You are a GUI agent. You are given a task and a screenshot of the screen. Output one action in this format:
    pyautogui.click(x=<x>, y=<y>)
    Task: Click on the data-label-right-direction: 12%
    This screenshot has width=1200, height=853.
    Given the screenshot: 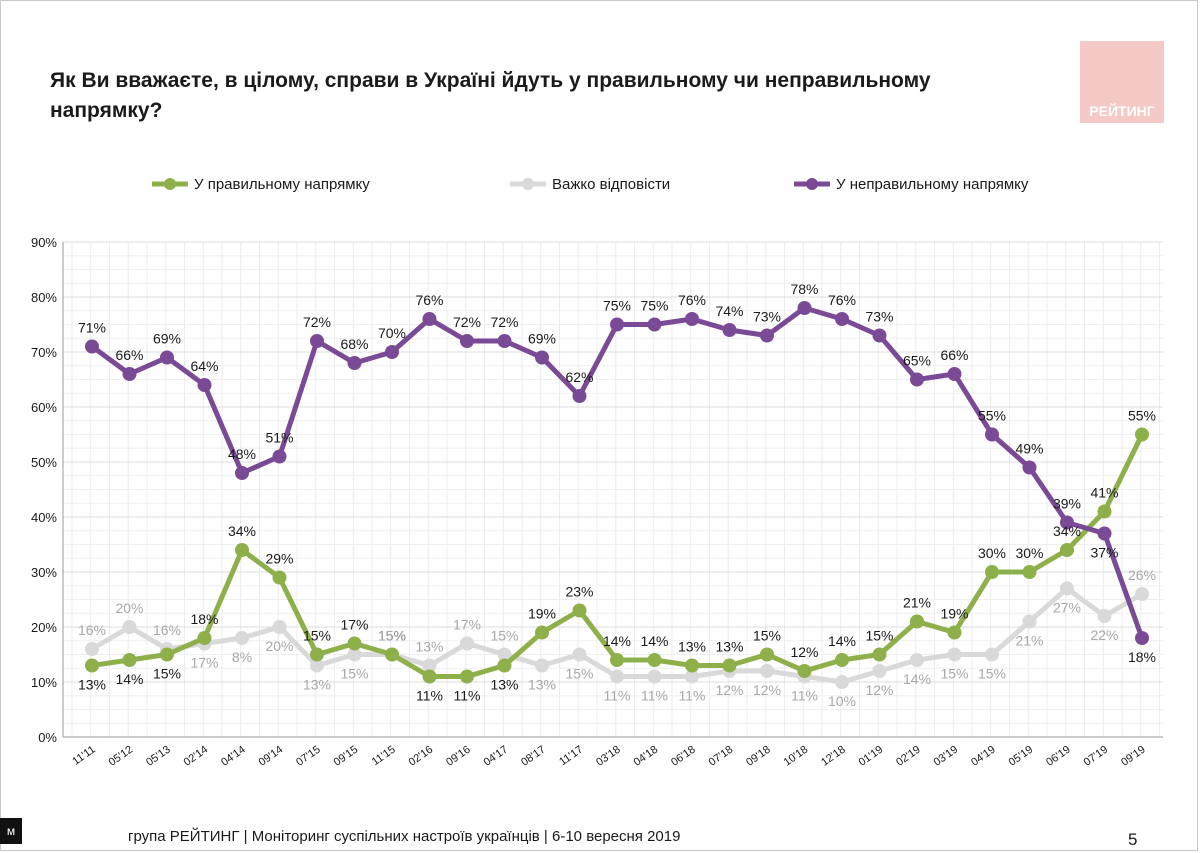 What is the action you would take?
    pyautogui.click(x=804, y=652)
    